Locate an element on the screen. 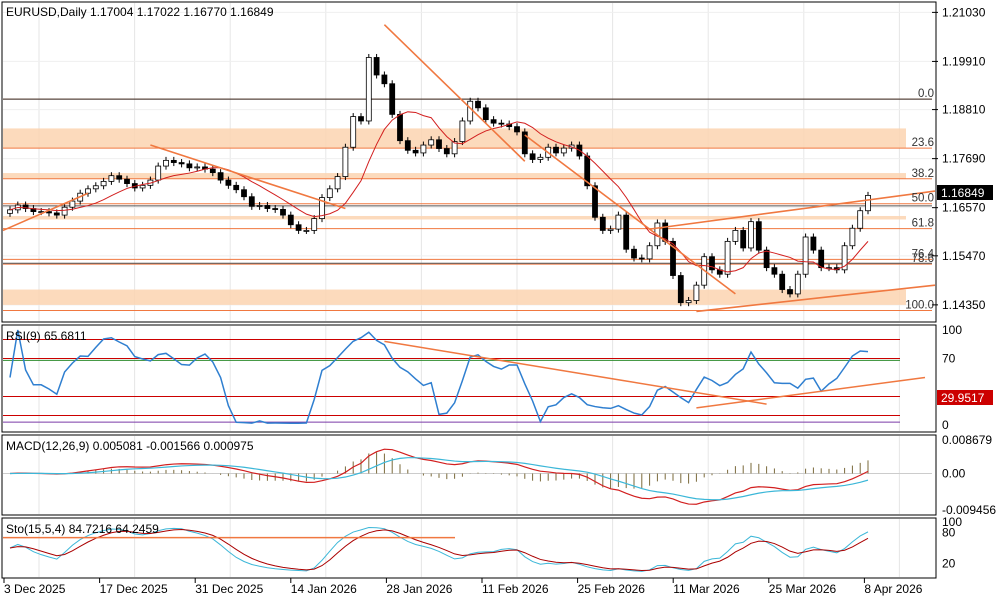  price-tick-label: 1.18810 is located at coordinates (964, 110).